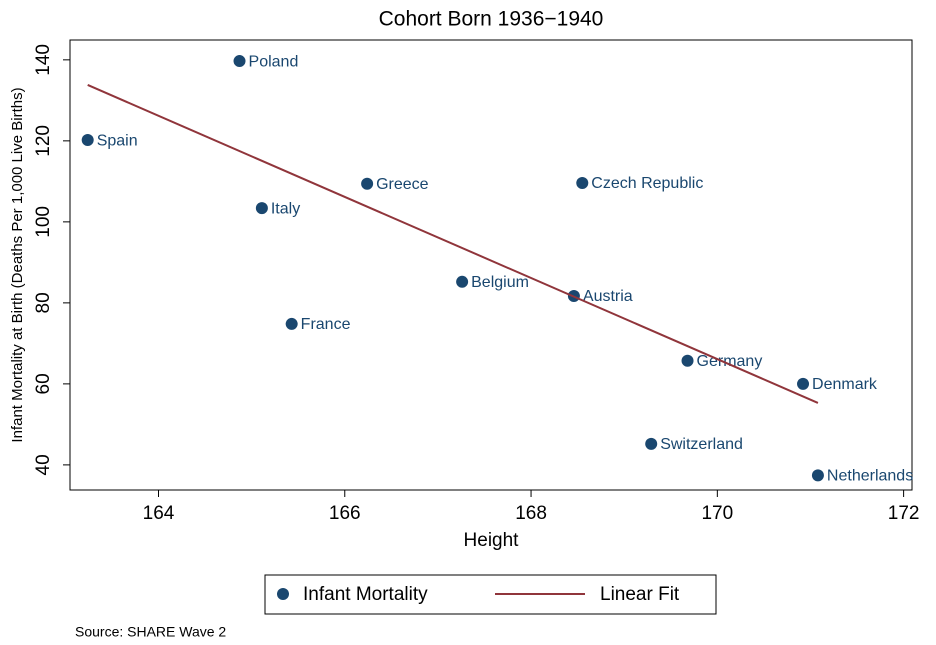 Image resolution: width=936 pixels, height=645 pixels. Describe the element at coordinates (402, 184) in the screenshot. I see `point-label: Greece` at that location.